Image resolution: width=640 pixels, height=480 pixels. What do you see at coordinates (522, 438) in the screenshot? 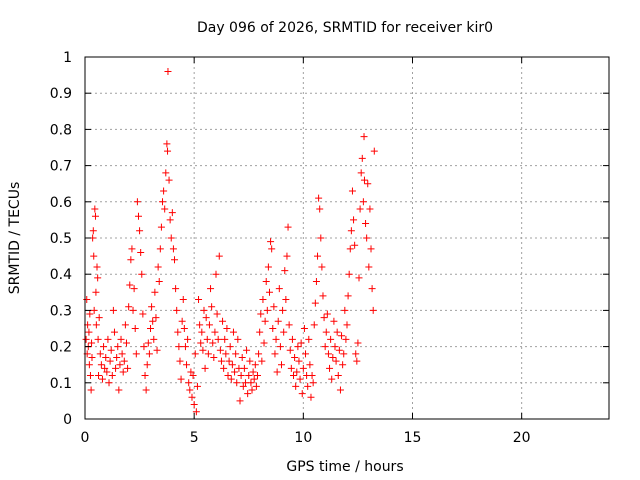
I see `x-tick-label: 20` at bounding box center [522, 438].